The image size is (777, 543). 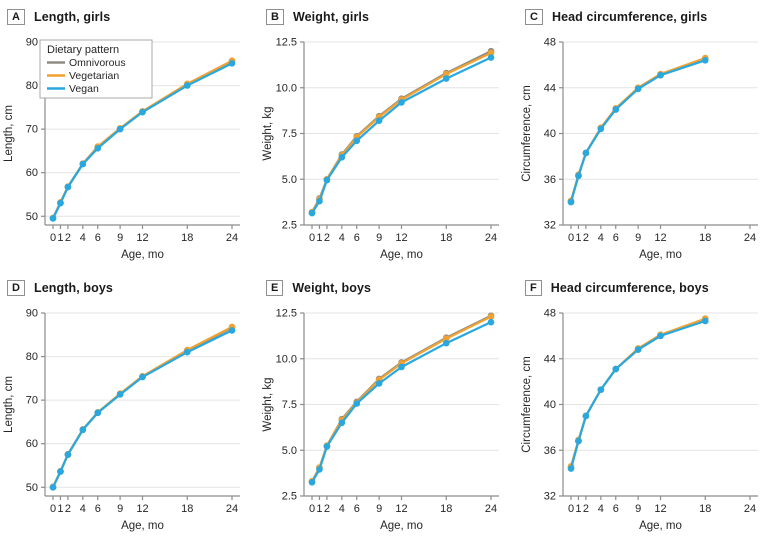 What do you see at coordinates (94, 76) in the screenshot?
I see `legend-label-vegetarian: Vegetarian` at bounding box center [94, 76].